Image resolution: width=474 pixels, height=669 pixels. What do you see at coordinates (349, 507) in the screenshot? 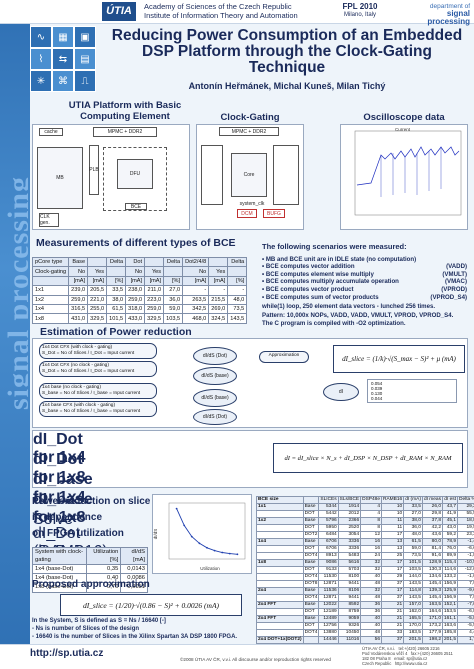
I see `table-cell: 1914` at bounding box center [349, 507].